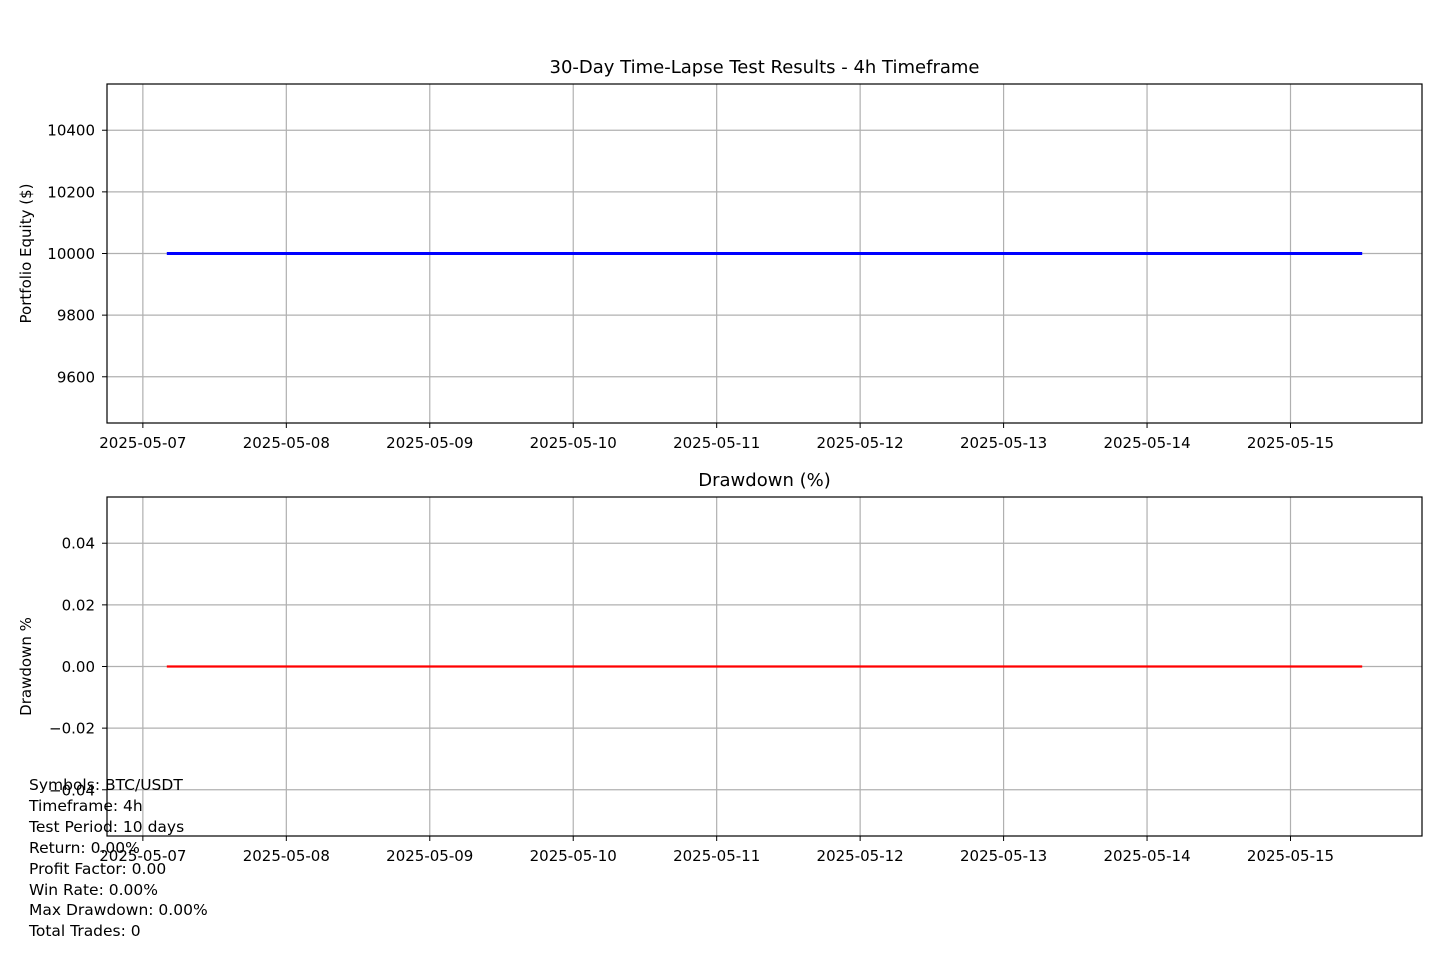 The height and width of the screenshot is (960, 1440). Describe the element at coordinates (76, 377) in the screenshot. I see `y-tick-label: 9600` at that location.